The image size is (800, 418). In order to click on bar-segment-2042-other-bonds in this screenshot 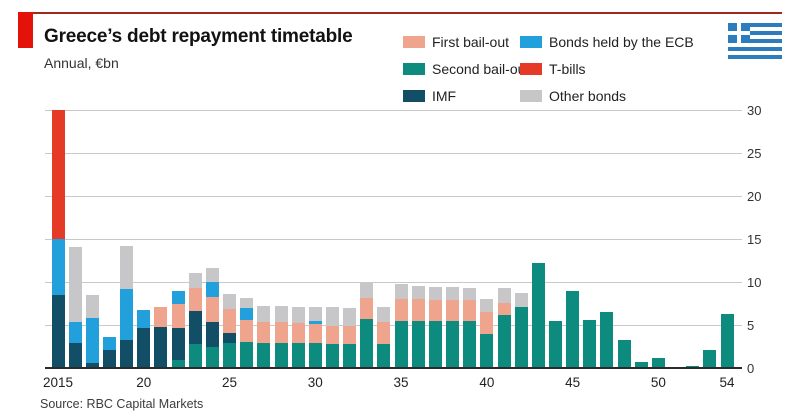, I will do `click(521, 300)`.